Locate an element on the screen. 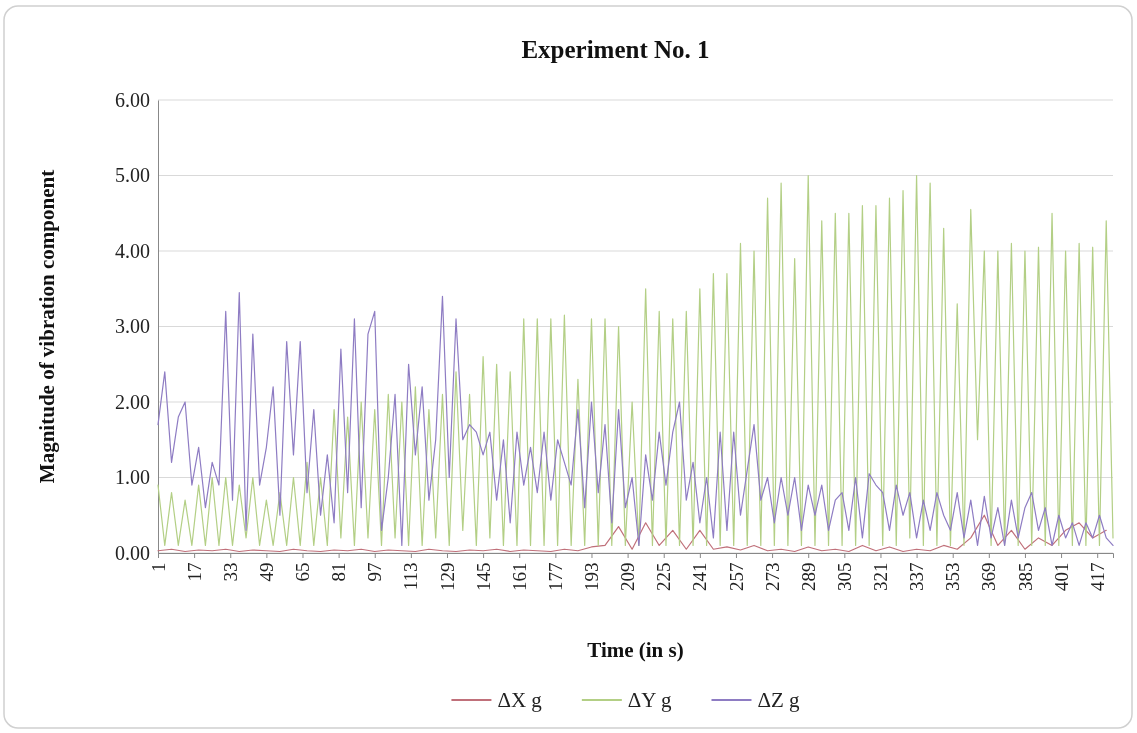 This screenshot has width=1137, height=733. y-tick-label: 4.00 is located at coordinates (132, 250).